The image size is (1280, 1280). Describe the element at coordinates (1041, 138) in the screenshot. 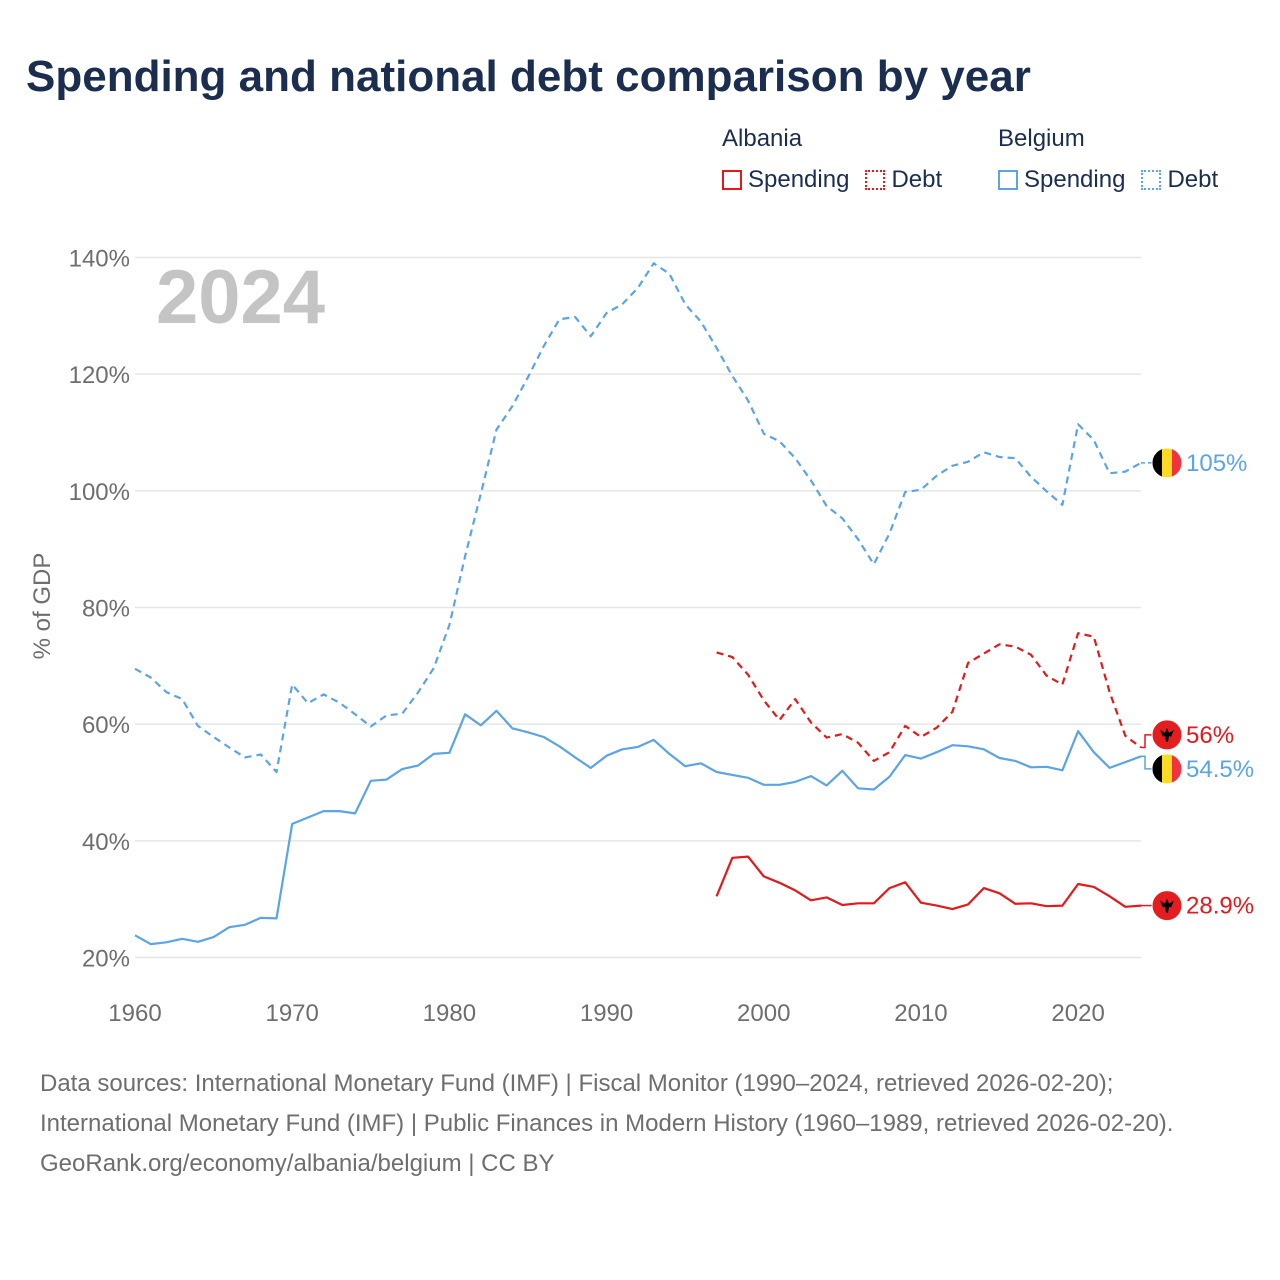

I see `legend-country-belgium: Belgium` at that location.